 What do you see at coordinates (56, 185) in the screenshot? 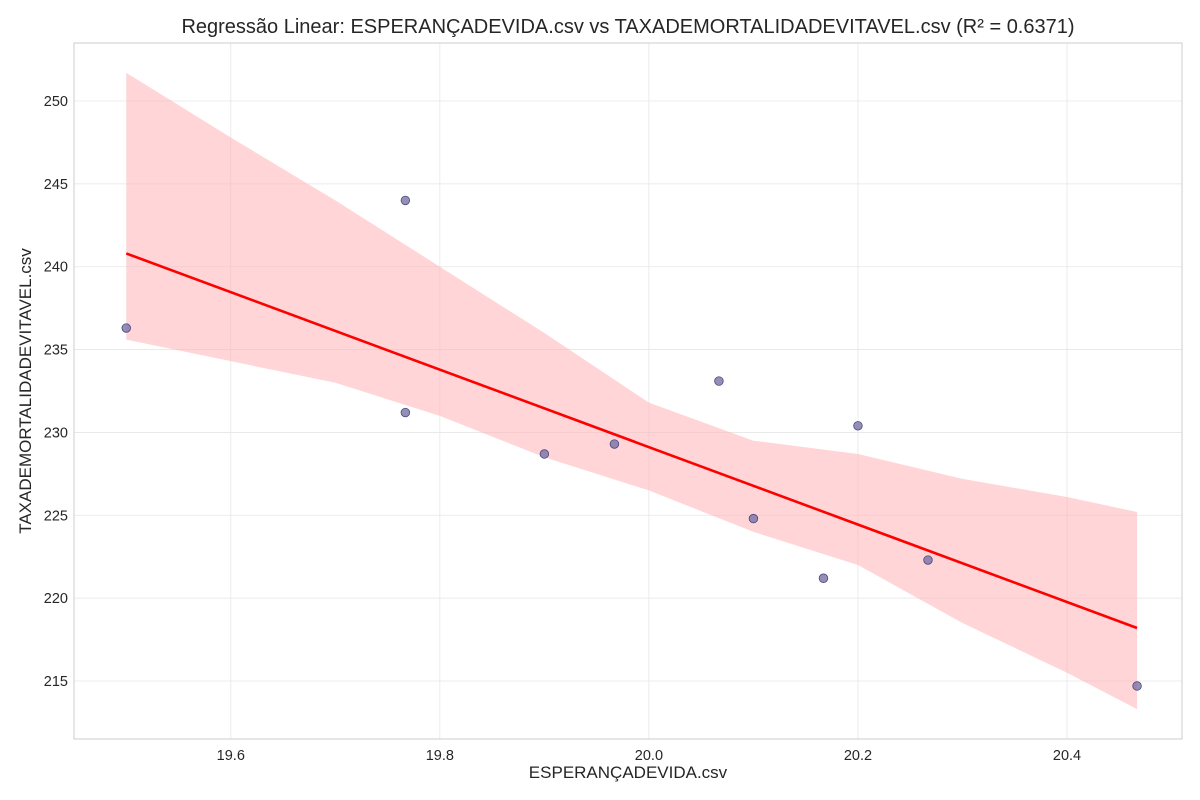
I see `y-tick-label: 245` at bounding box center [56, 185].